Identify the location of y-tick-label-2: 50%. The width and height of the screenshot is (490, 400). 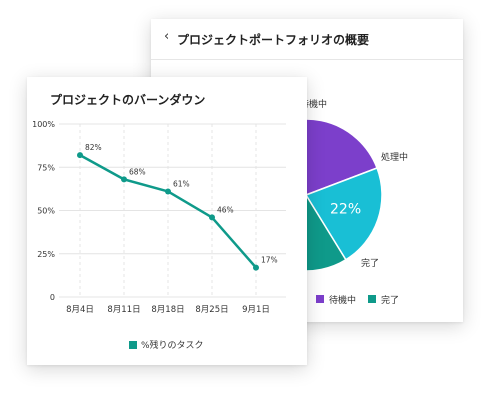
(46, 211).